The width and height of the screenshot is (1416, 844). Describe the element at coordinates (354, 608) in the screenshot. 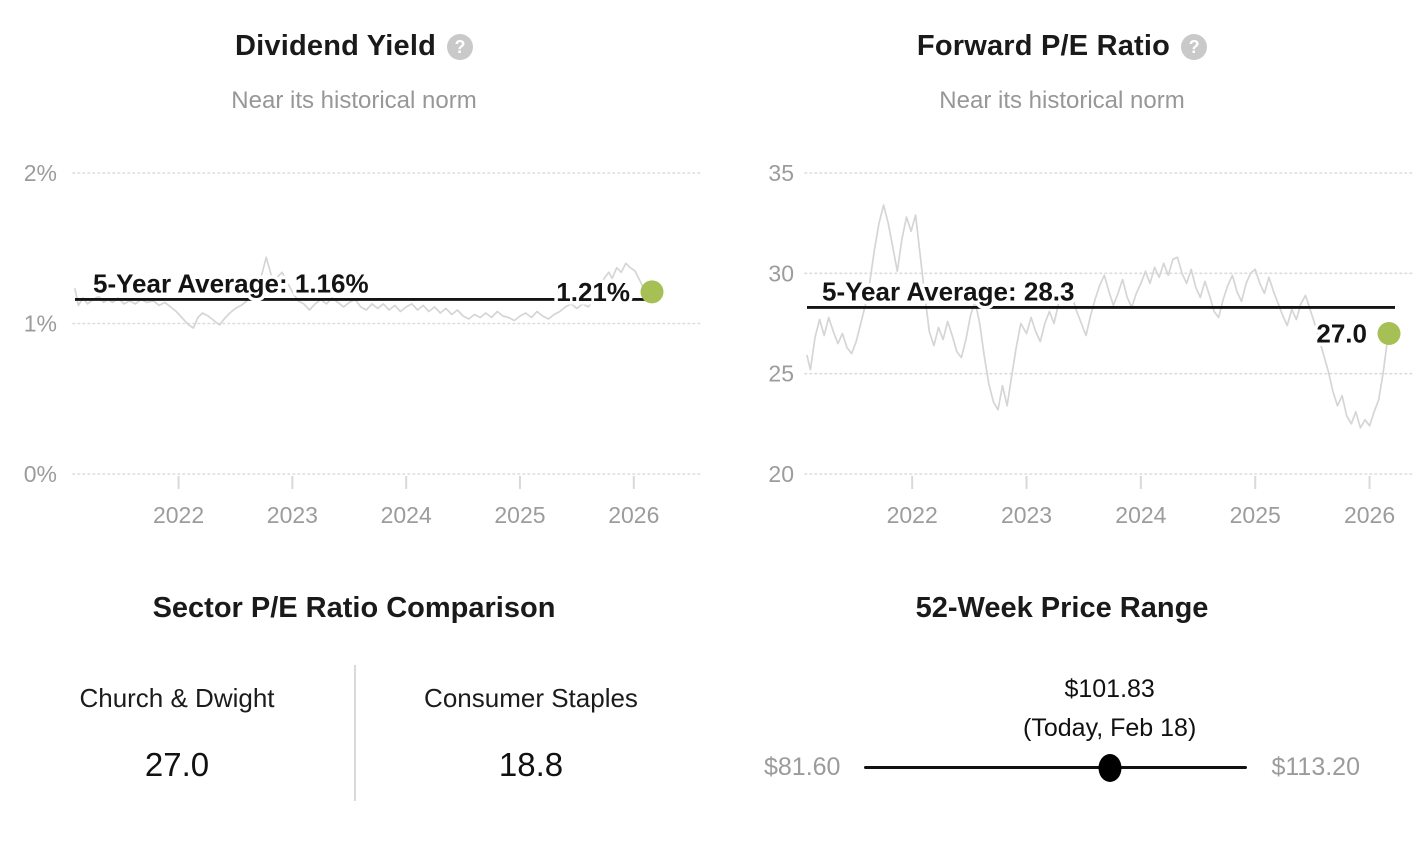

I see `sector-comparison-title: Sector P/E Ratio Comparison` at that location.